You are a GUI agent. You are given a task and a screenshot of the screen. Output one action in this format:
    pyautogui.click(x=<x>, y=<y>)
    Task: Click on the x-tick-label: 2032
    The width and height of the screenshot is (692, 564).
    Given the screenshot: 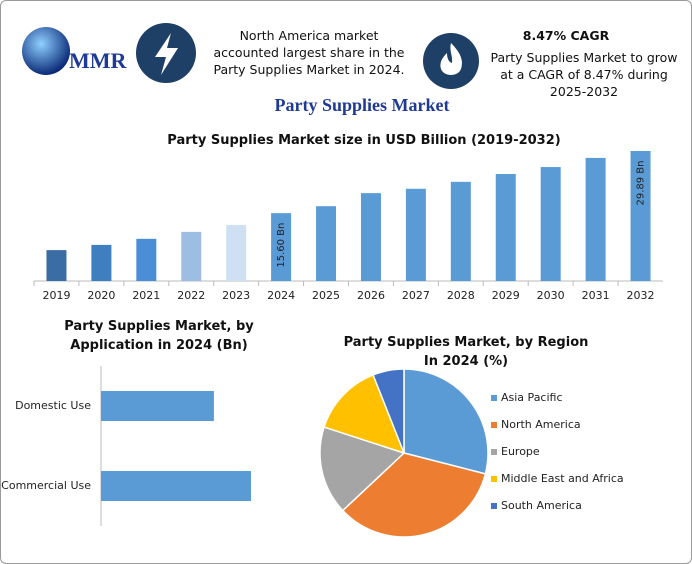 What is the action you would take?
    pyautogui.click(x=641, y=295)
    